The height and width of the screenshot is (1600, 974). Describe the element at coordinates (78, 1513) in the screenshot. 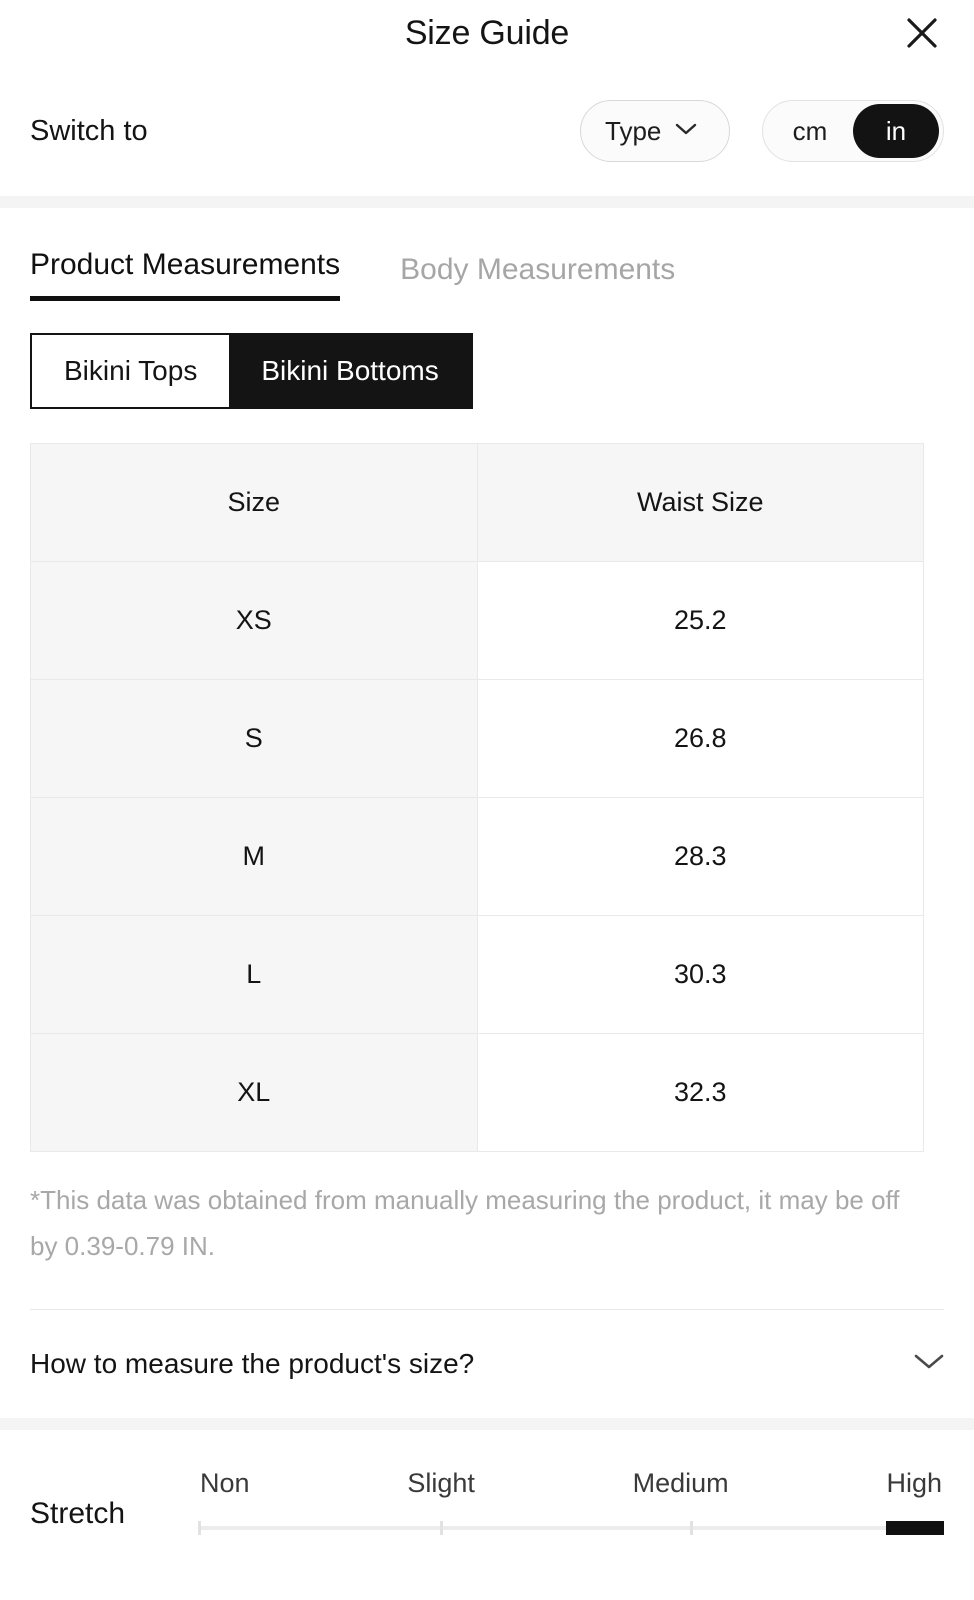

I see `stretch-label: Stretch` at that location.